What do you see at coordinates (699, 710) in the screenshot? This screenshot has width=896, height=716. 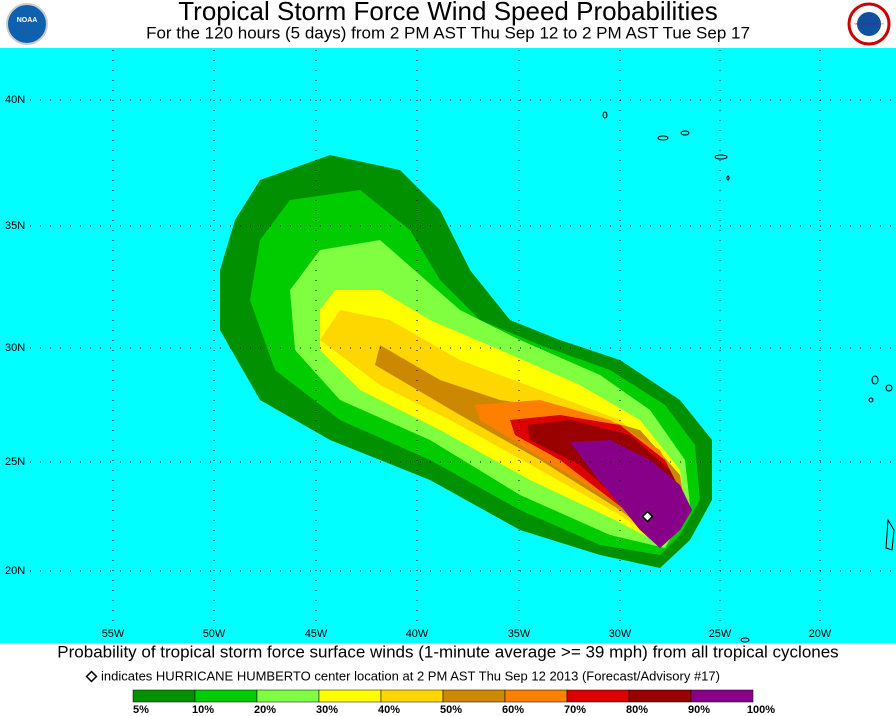 I see `legend-label: 90%` at bounding box center [699, 710].